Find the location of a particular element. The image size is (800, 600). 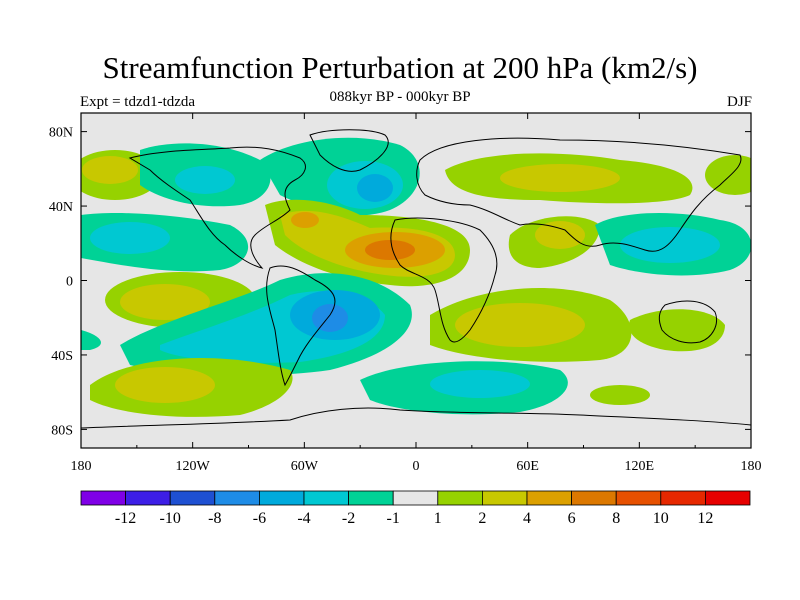

y-tick-label: 80N is located at coordinates (61, 133).